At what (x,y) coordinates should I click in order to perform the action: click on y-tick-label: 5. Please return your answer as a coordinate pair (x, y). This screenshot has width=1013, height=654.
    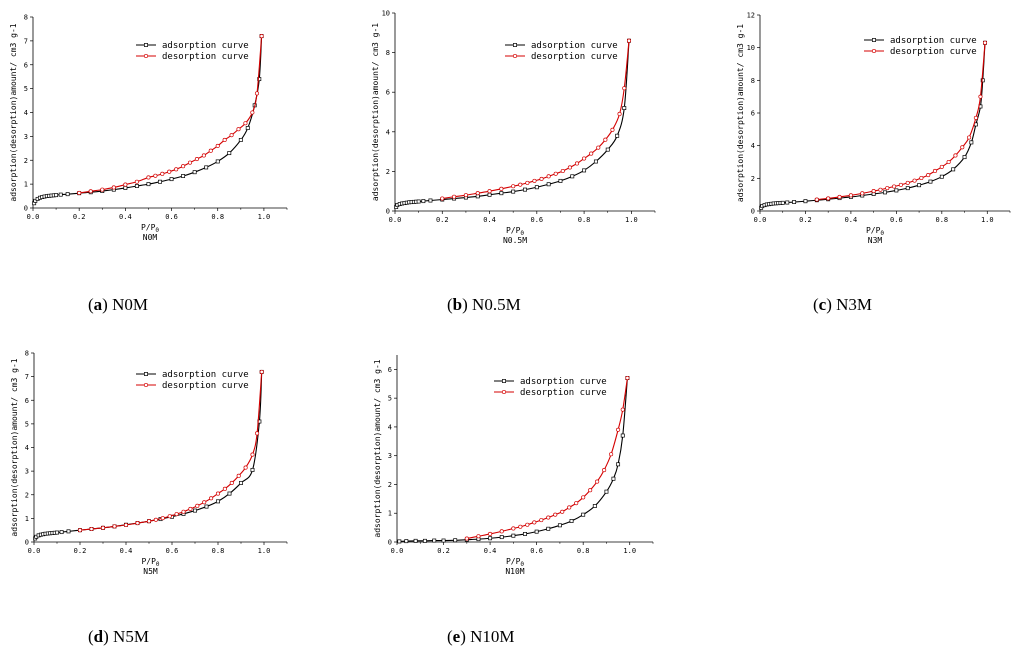
    Looking at the image, I should click on (27, 424).